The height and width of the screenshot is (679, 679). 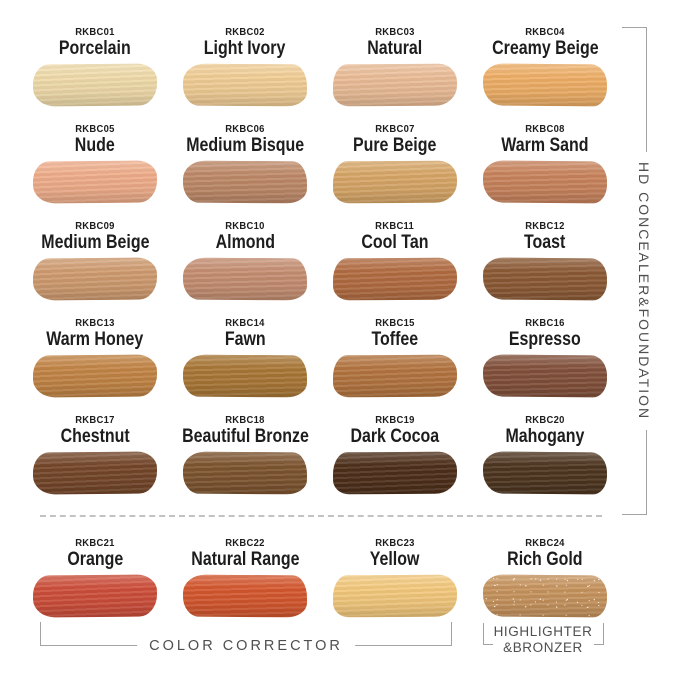 I want to click on shade-code: RKBC02, so click(x=245, y=32).